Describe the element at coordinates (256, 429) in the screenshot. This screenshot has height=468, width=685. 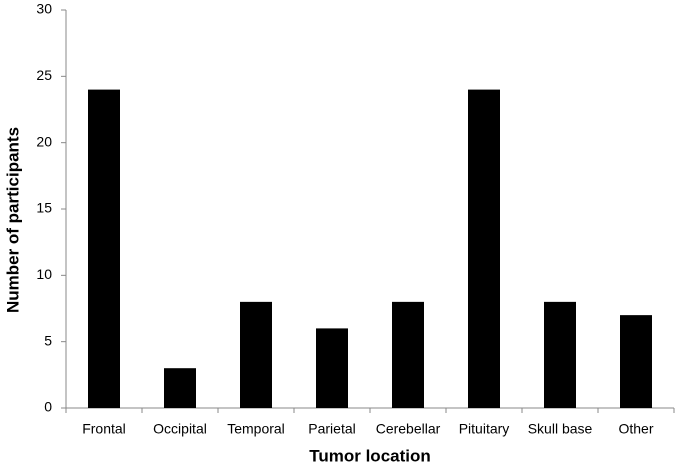
I see `x-tick-label: Temporal` at that location.